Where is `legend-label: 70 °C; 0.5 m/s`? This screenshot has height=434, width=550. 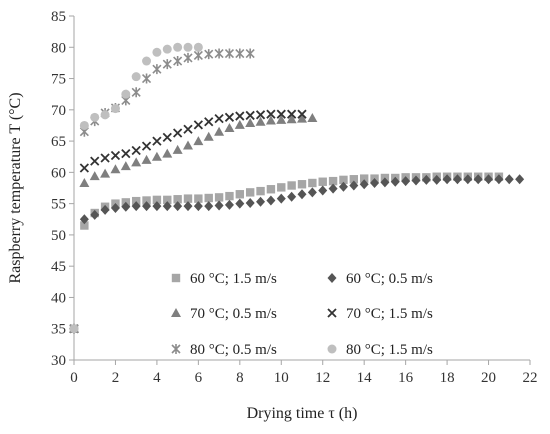
legend-label: 70 °C; 0.5 m/s is located at coordinates (233, 314).